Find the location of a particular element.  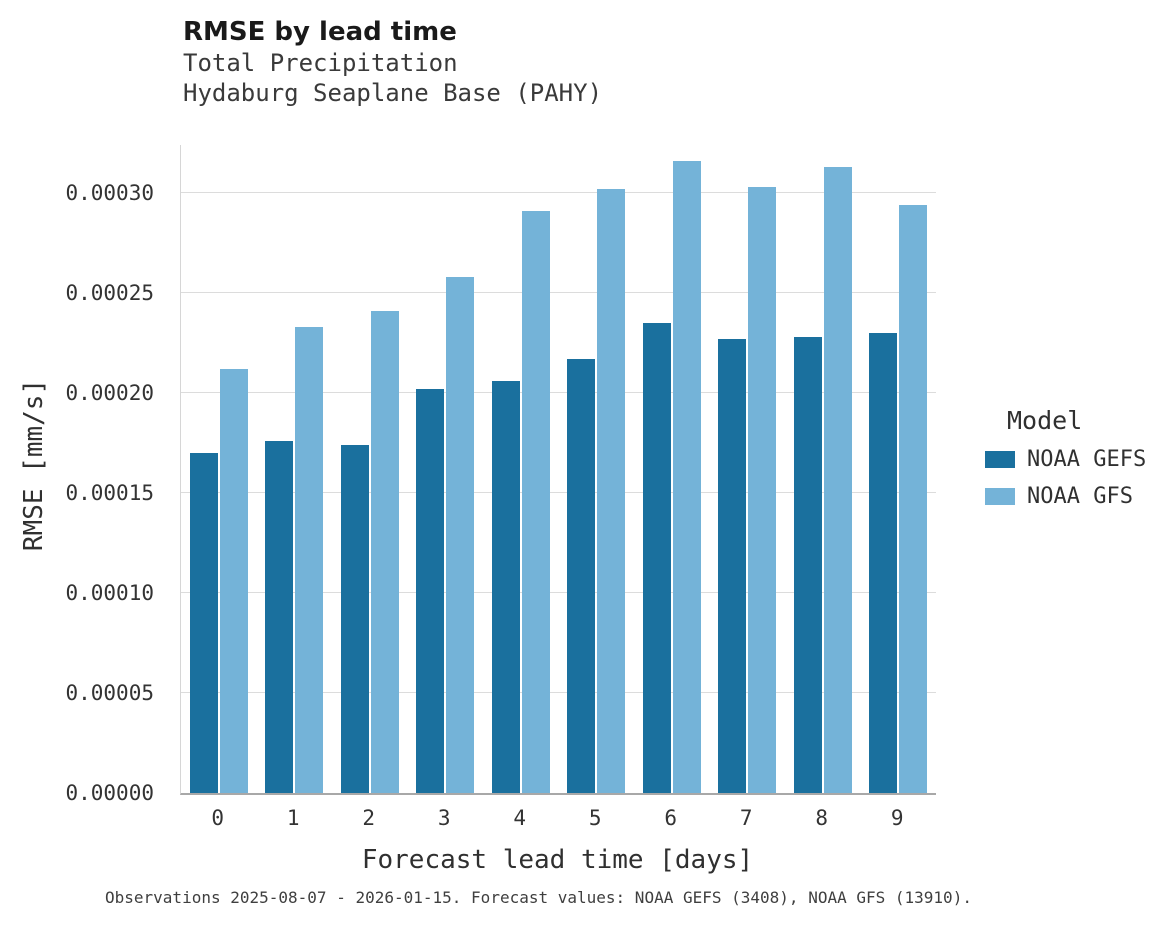

y-tick-label: 0.00025 is located at coordinates (109, 293).